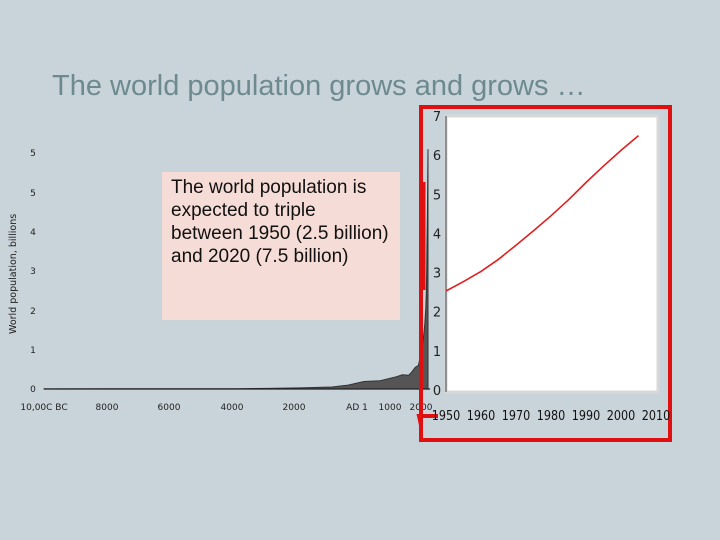 This screenshot has height=540, width=720. Describe the element at coordinates (446, 415) in the screenshot. I see `inset-x-tick-label: 1950` at that location.